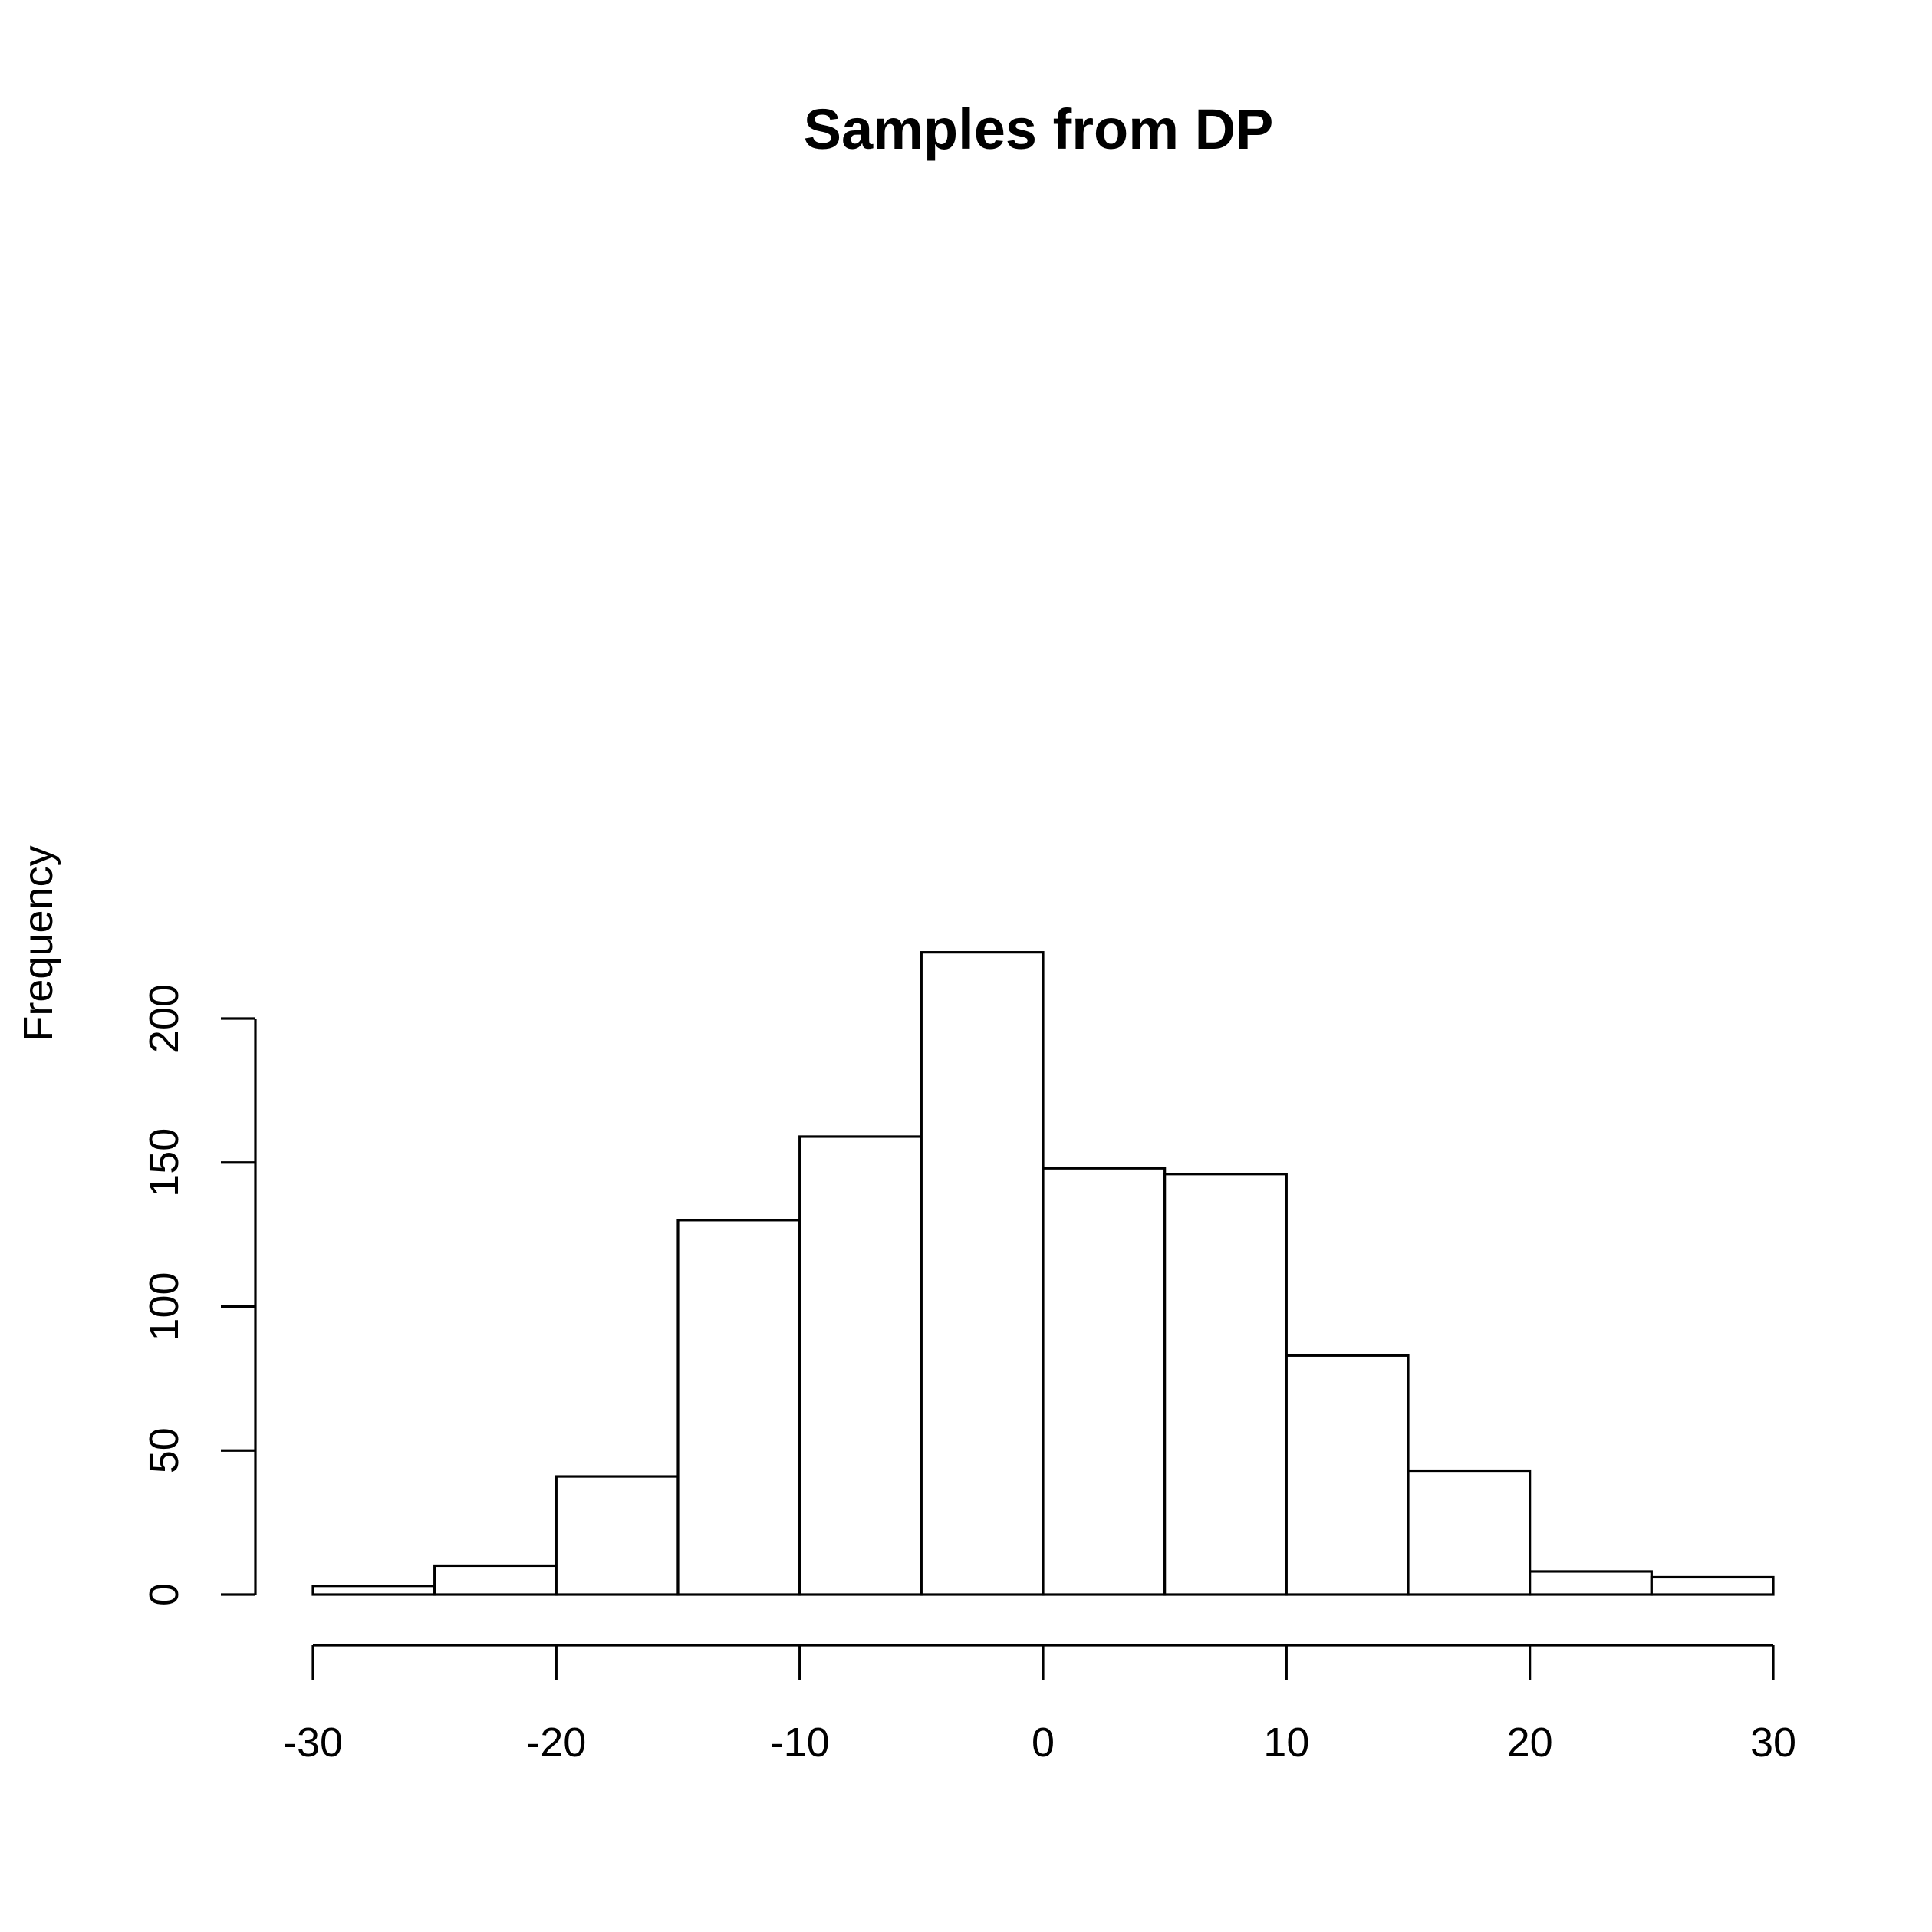 The height and width of the screenshot is (1932, 1932). Describe the element at coordinates (1043, 1743) in the screenshot. I see `x-tick-label: 0` at that location.